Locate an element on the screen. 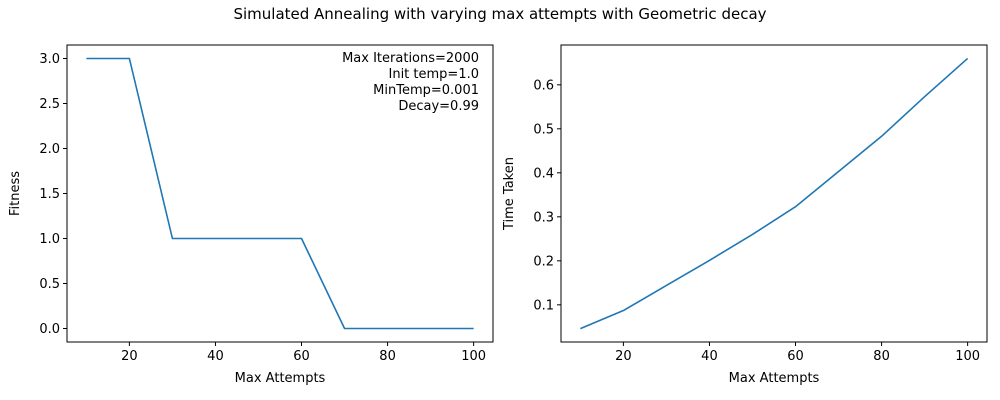 The image size is (1000, 400). y-tick-label: 0.4 is located at coordinates (543, 173).